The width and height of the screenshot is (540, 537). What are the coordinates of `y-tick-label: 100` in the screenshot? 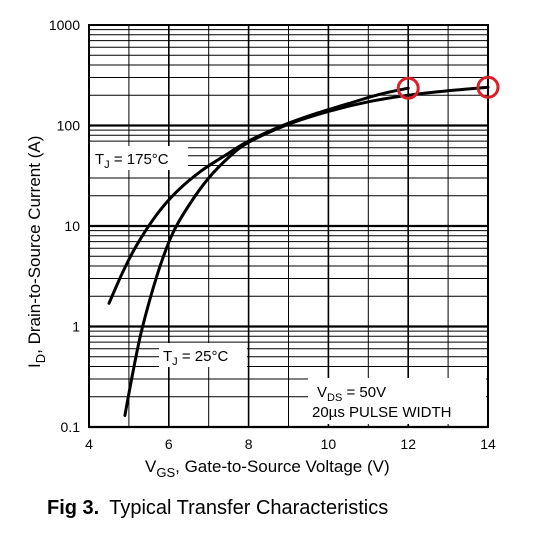 It's located at (69, 126).